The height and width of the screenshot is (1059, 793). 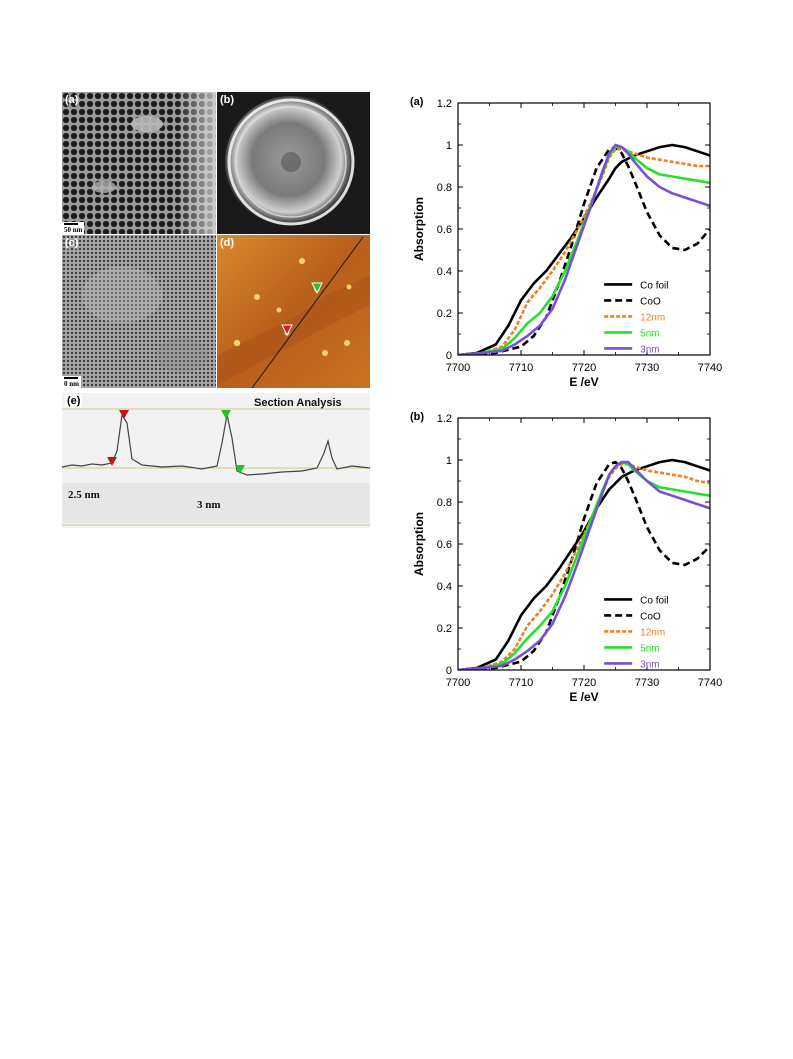 What do you see at coordinates (209, 505) in the screenshot?
I see `height-label-right: 3 nm` at bounding box center [209, 505].